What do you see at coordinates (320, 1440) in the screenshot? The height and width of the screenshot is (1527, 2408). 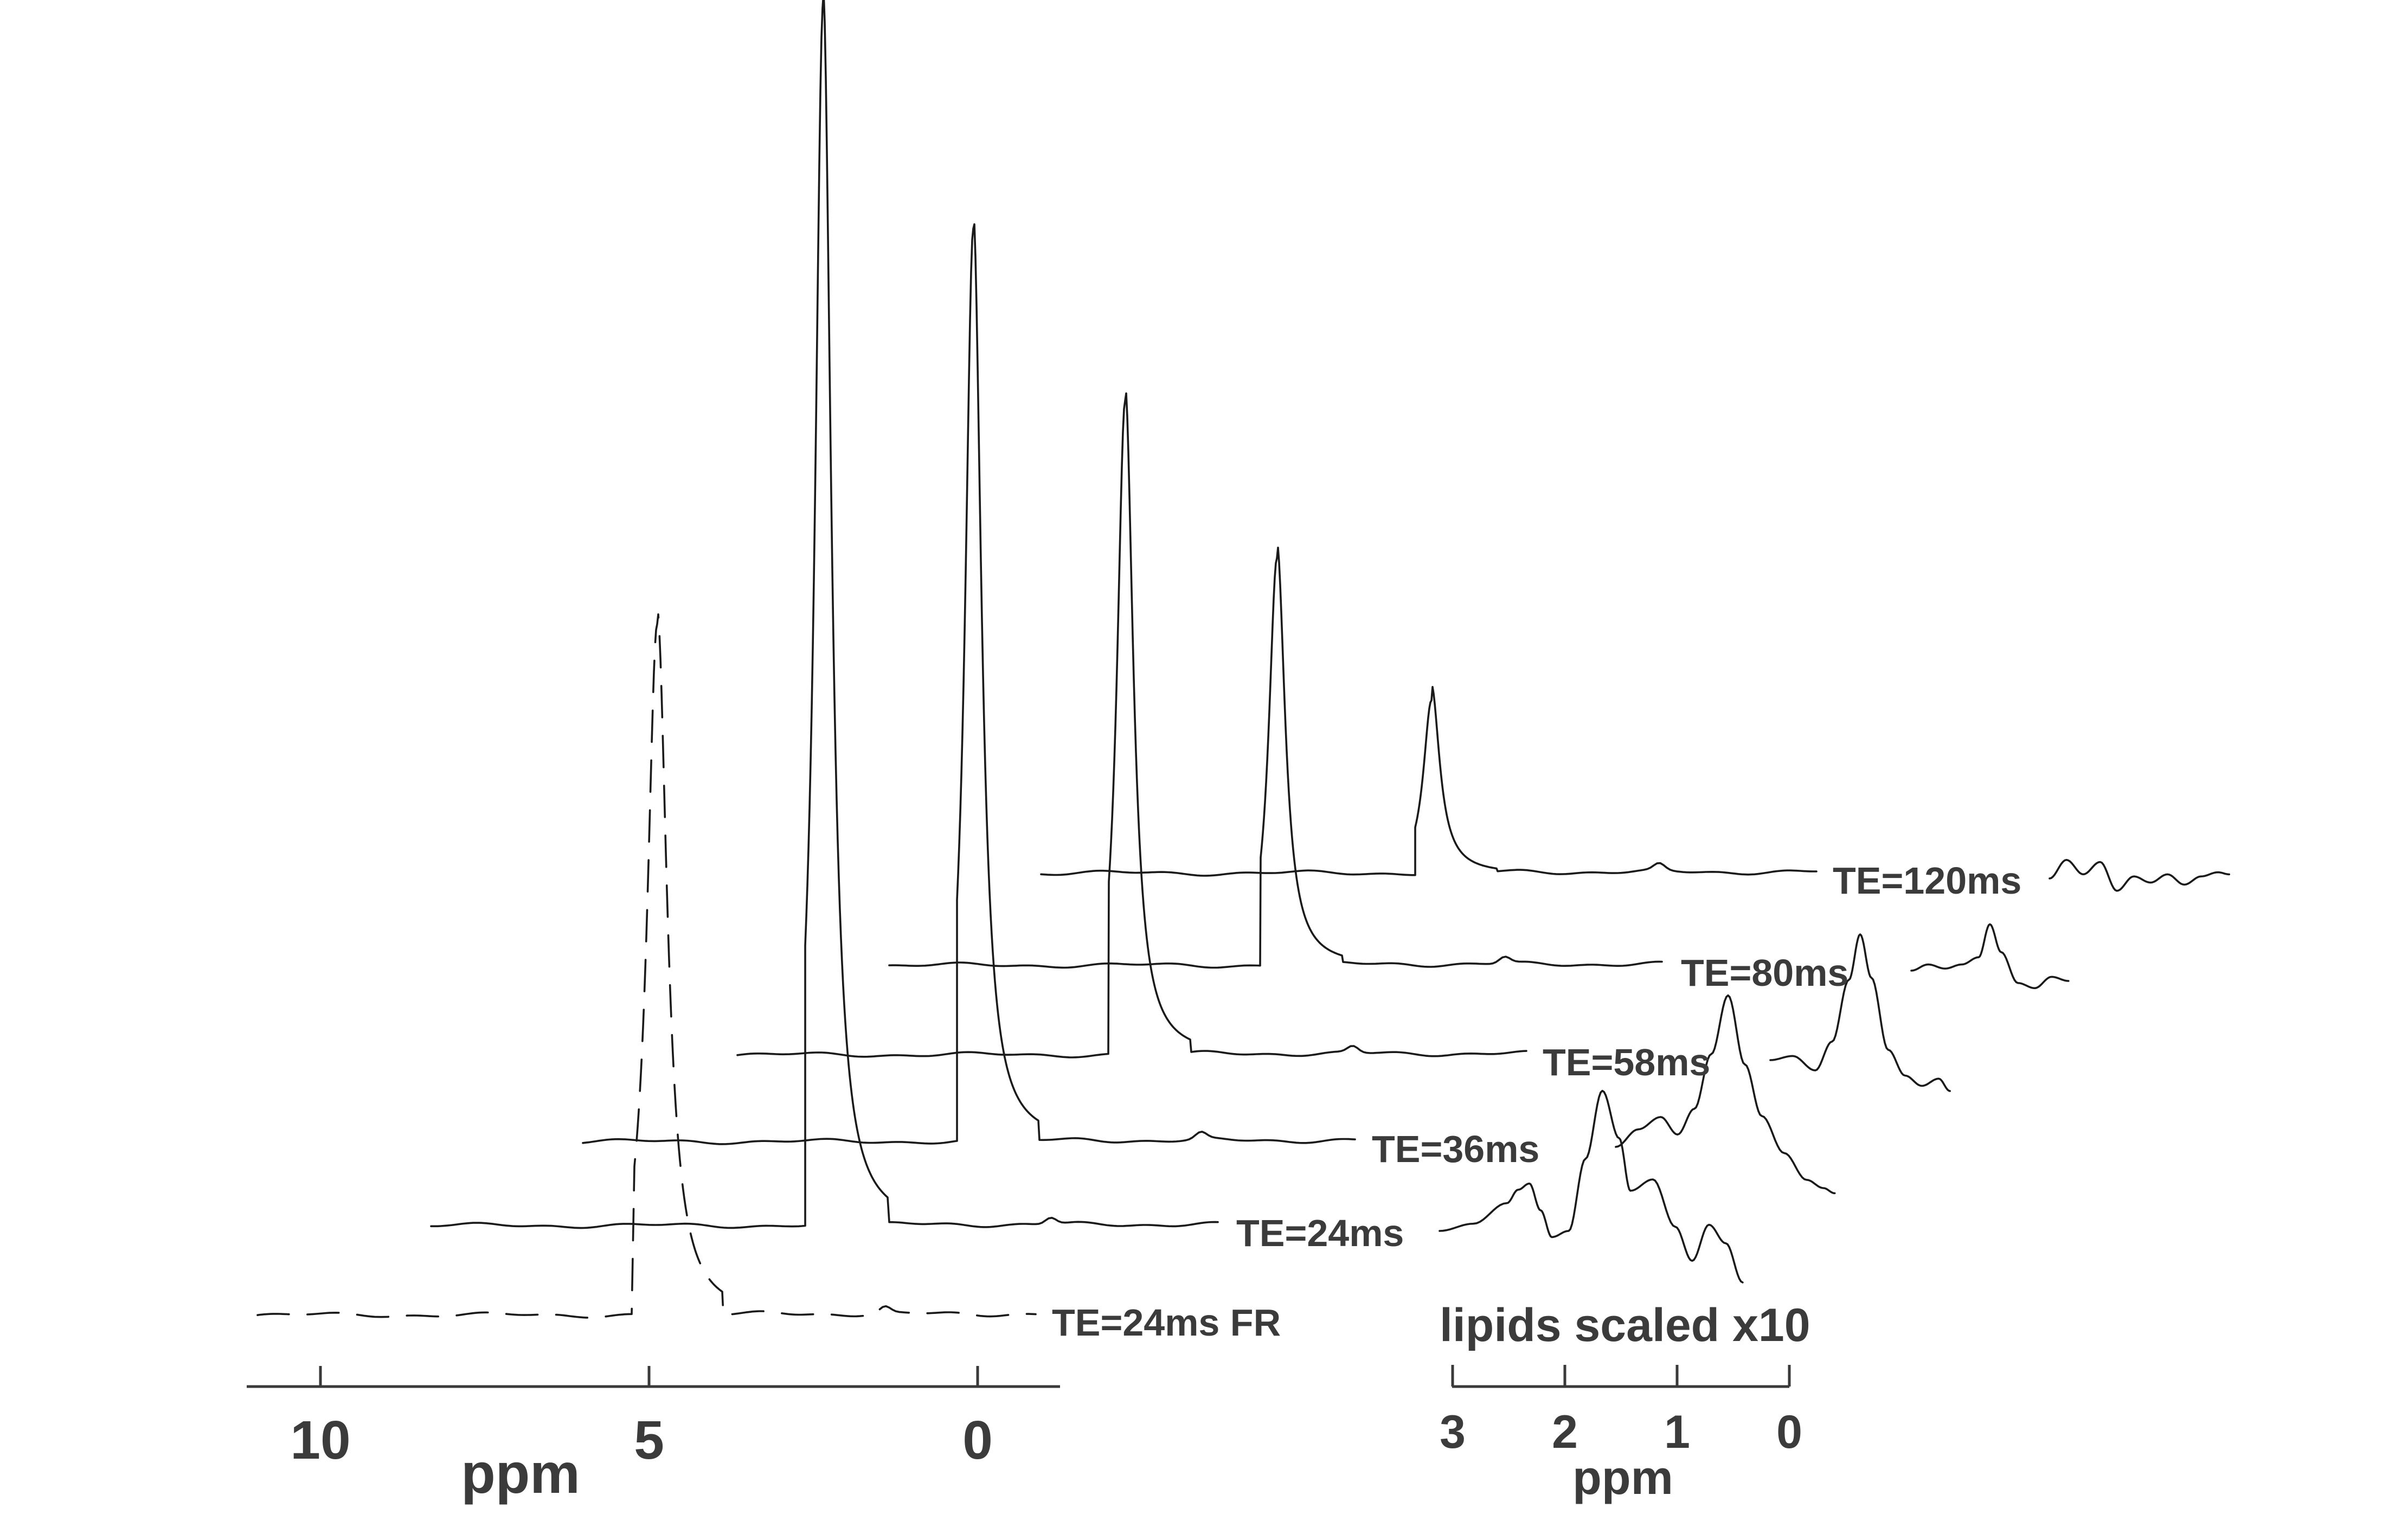 I see `main-tick-label-10: 10` at bounding box center [320, 1440].